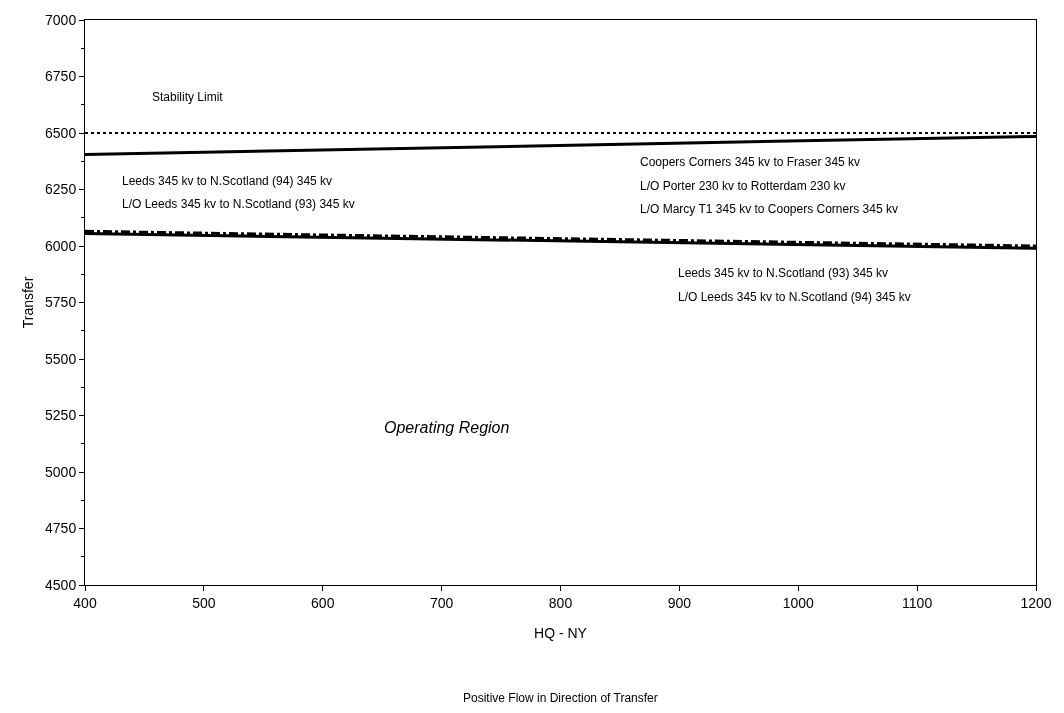 This screenshot has height=713, width=1064. Describe the element at coordinates (61, 76) in the screenshot. I see `y-tick-label: 6750` at that location.